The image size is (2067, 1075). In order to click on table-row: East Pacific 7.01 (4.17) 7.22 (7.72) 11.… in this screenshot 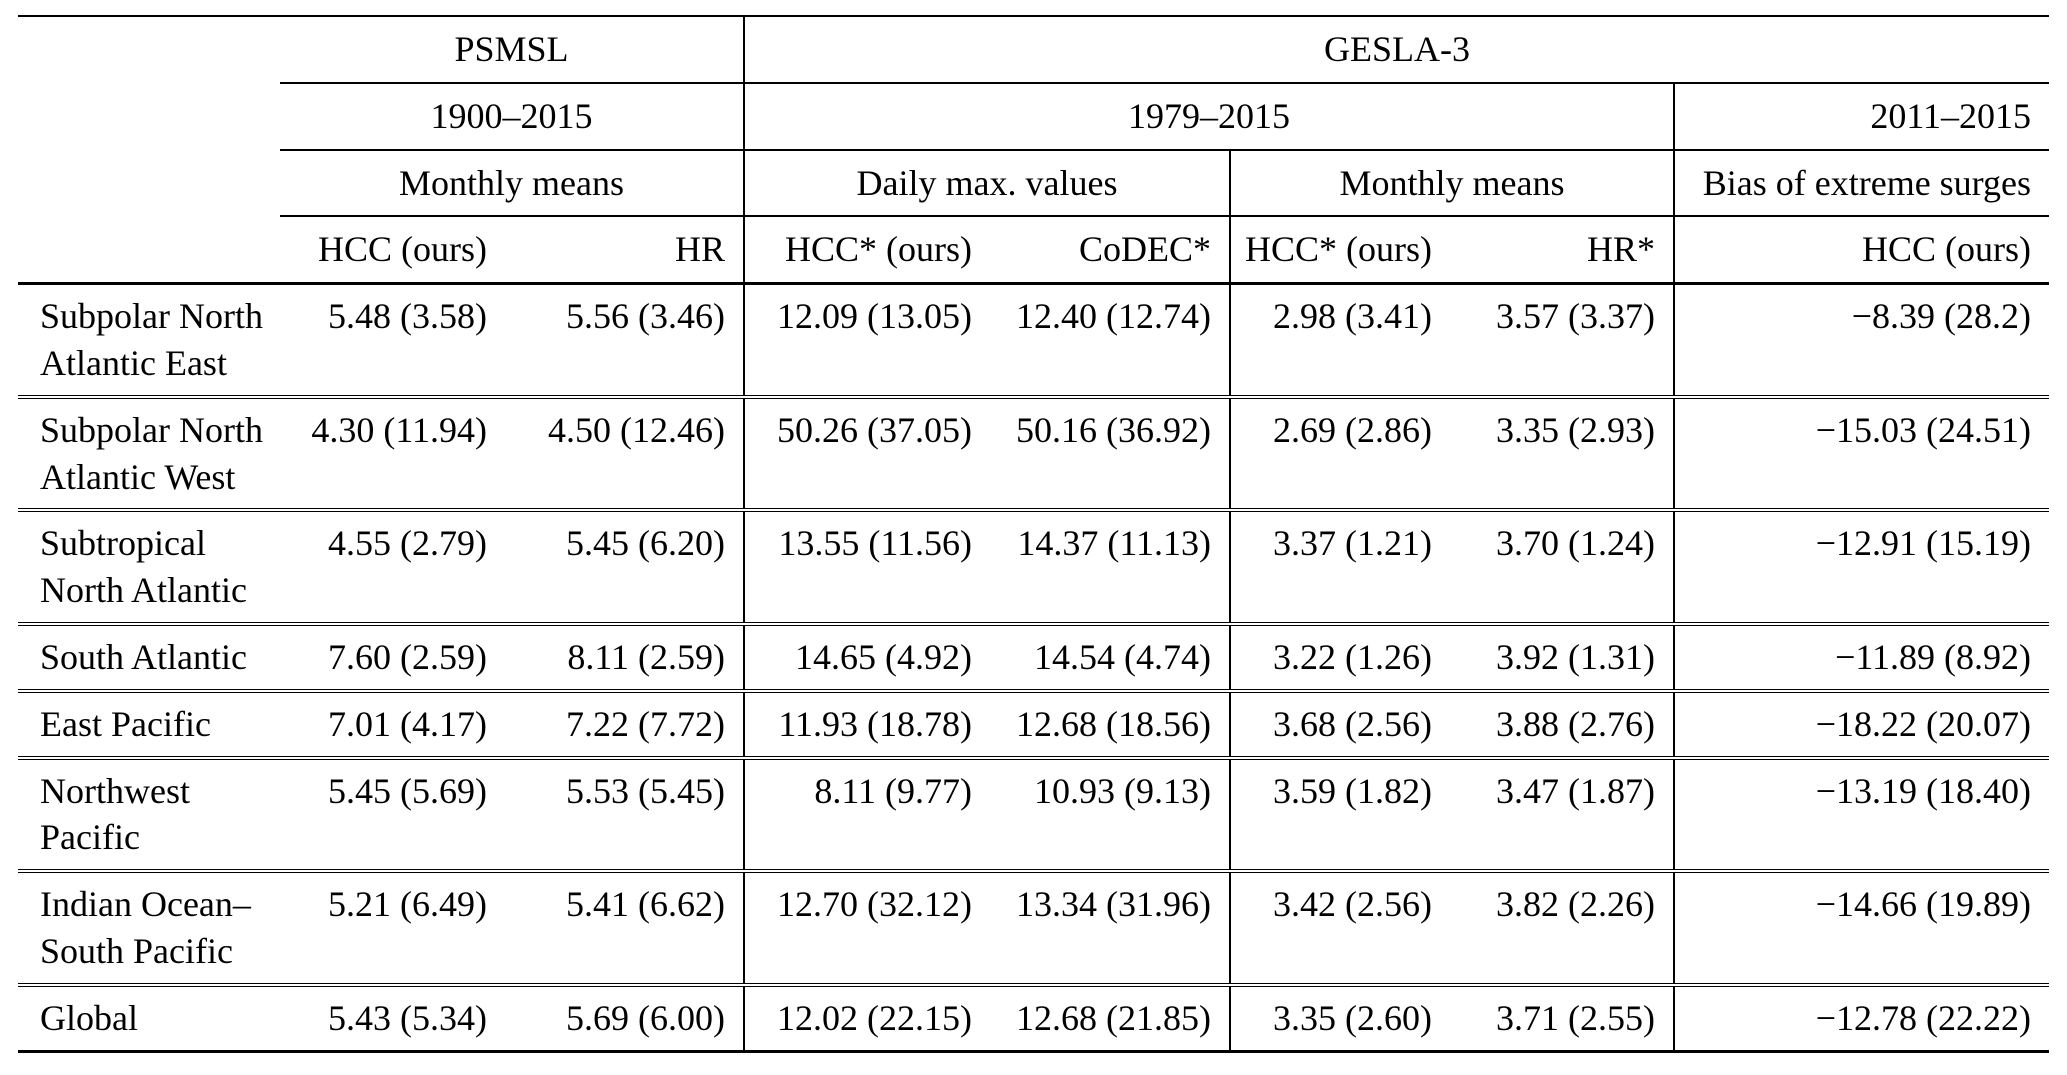, I will do `click(1034, 723)`.